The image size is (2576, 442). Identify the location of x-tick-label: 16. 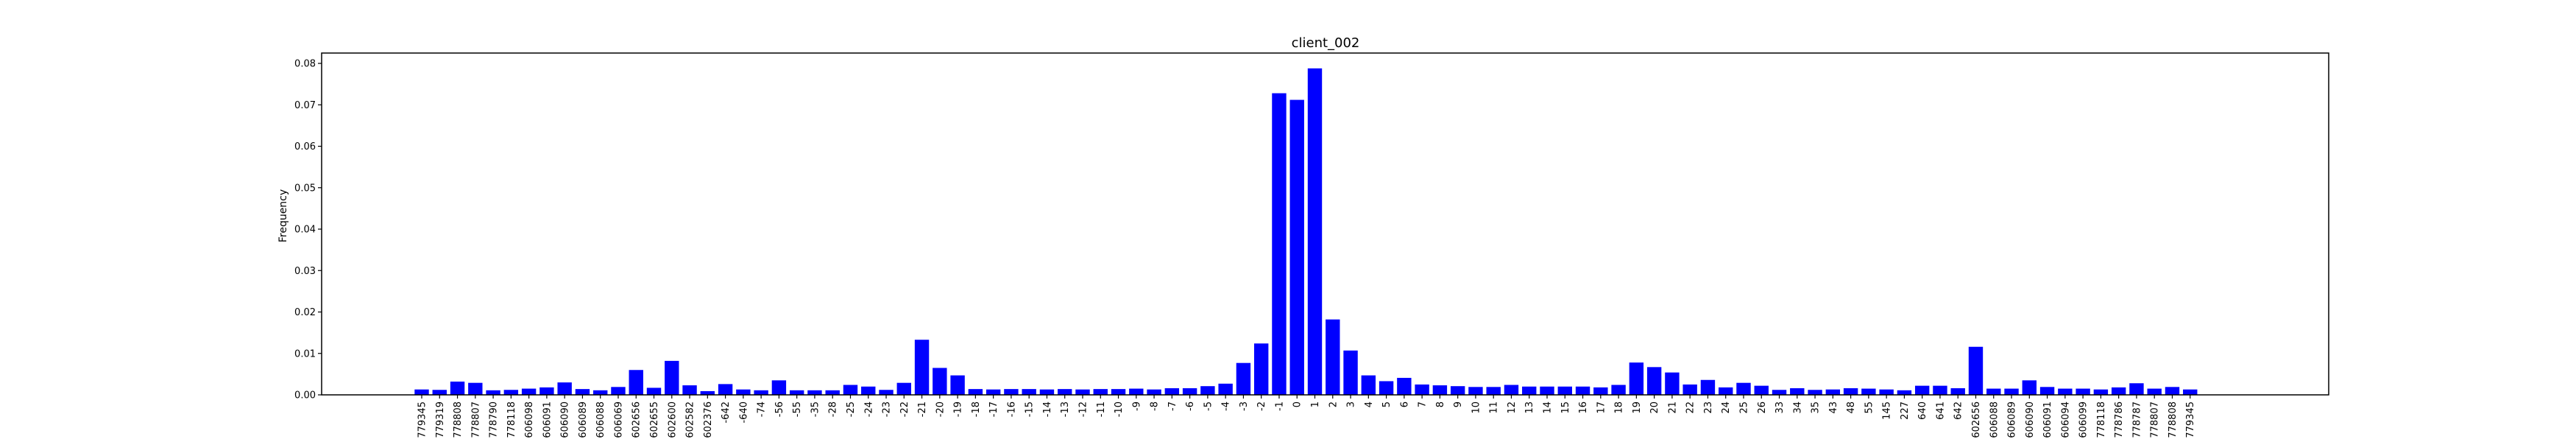
(1583, 408).